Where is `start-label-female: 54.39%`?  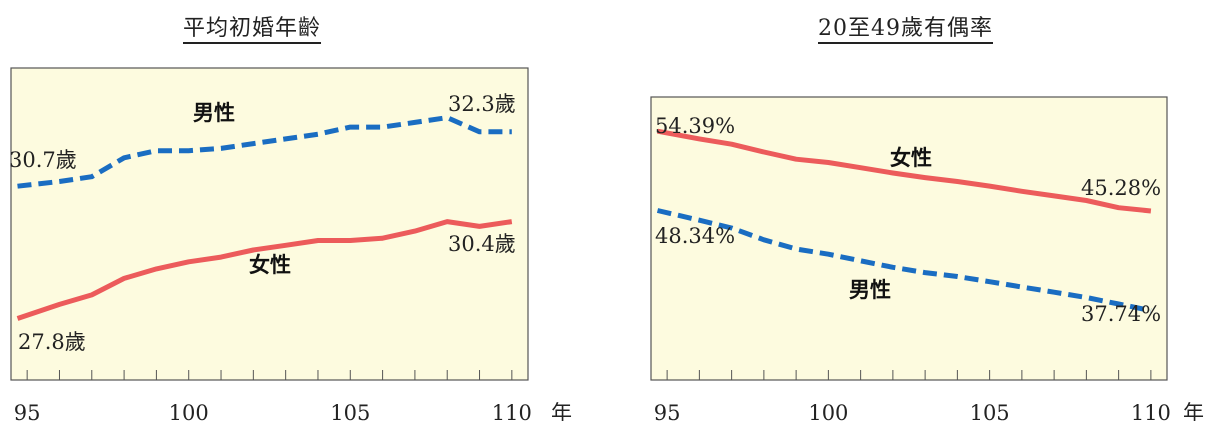 start-label-female: 54.39% is located at coordinates (695, 126).